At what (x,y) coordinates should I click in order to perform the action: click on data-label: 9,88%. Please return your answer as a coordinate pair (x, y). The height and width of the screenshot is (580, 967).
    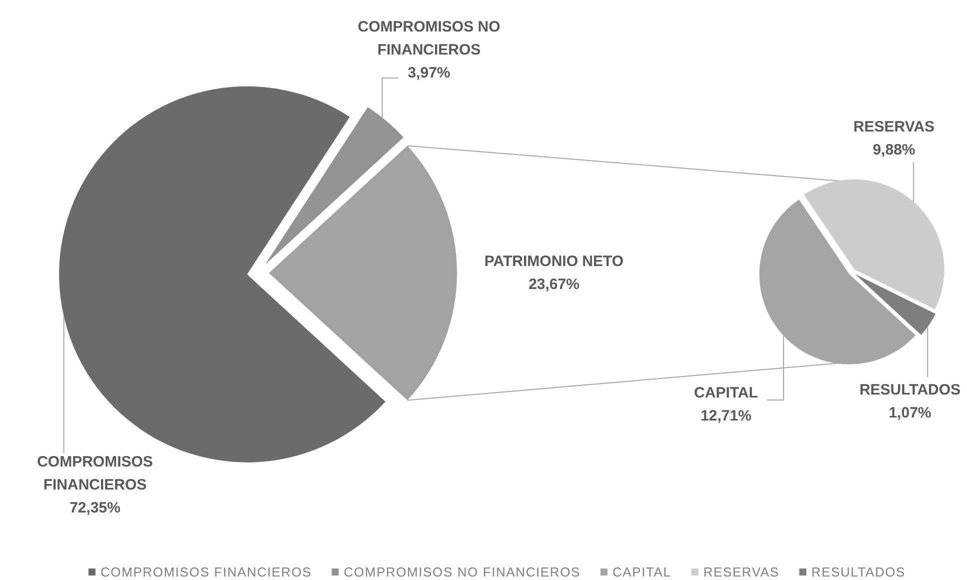
    Looking at the image, I should click on (894, 150).